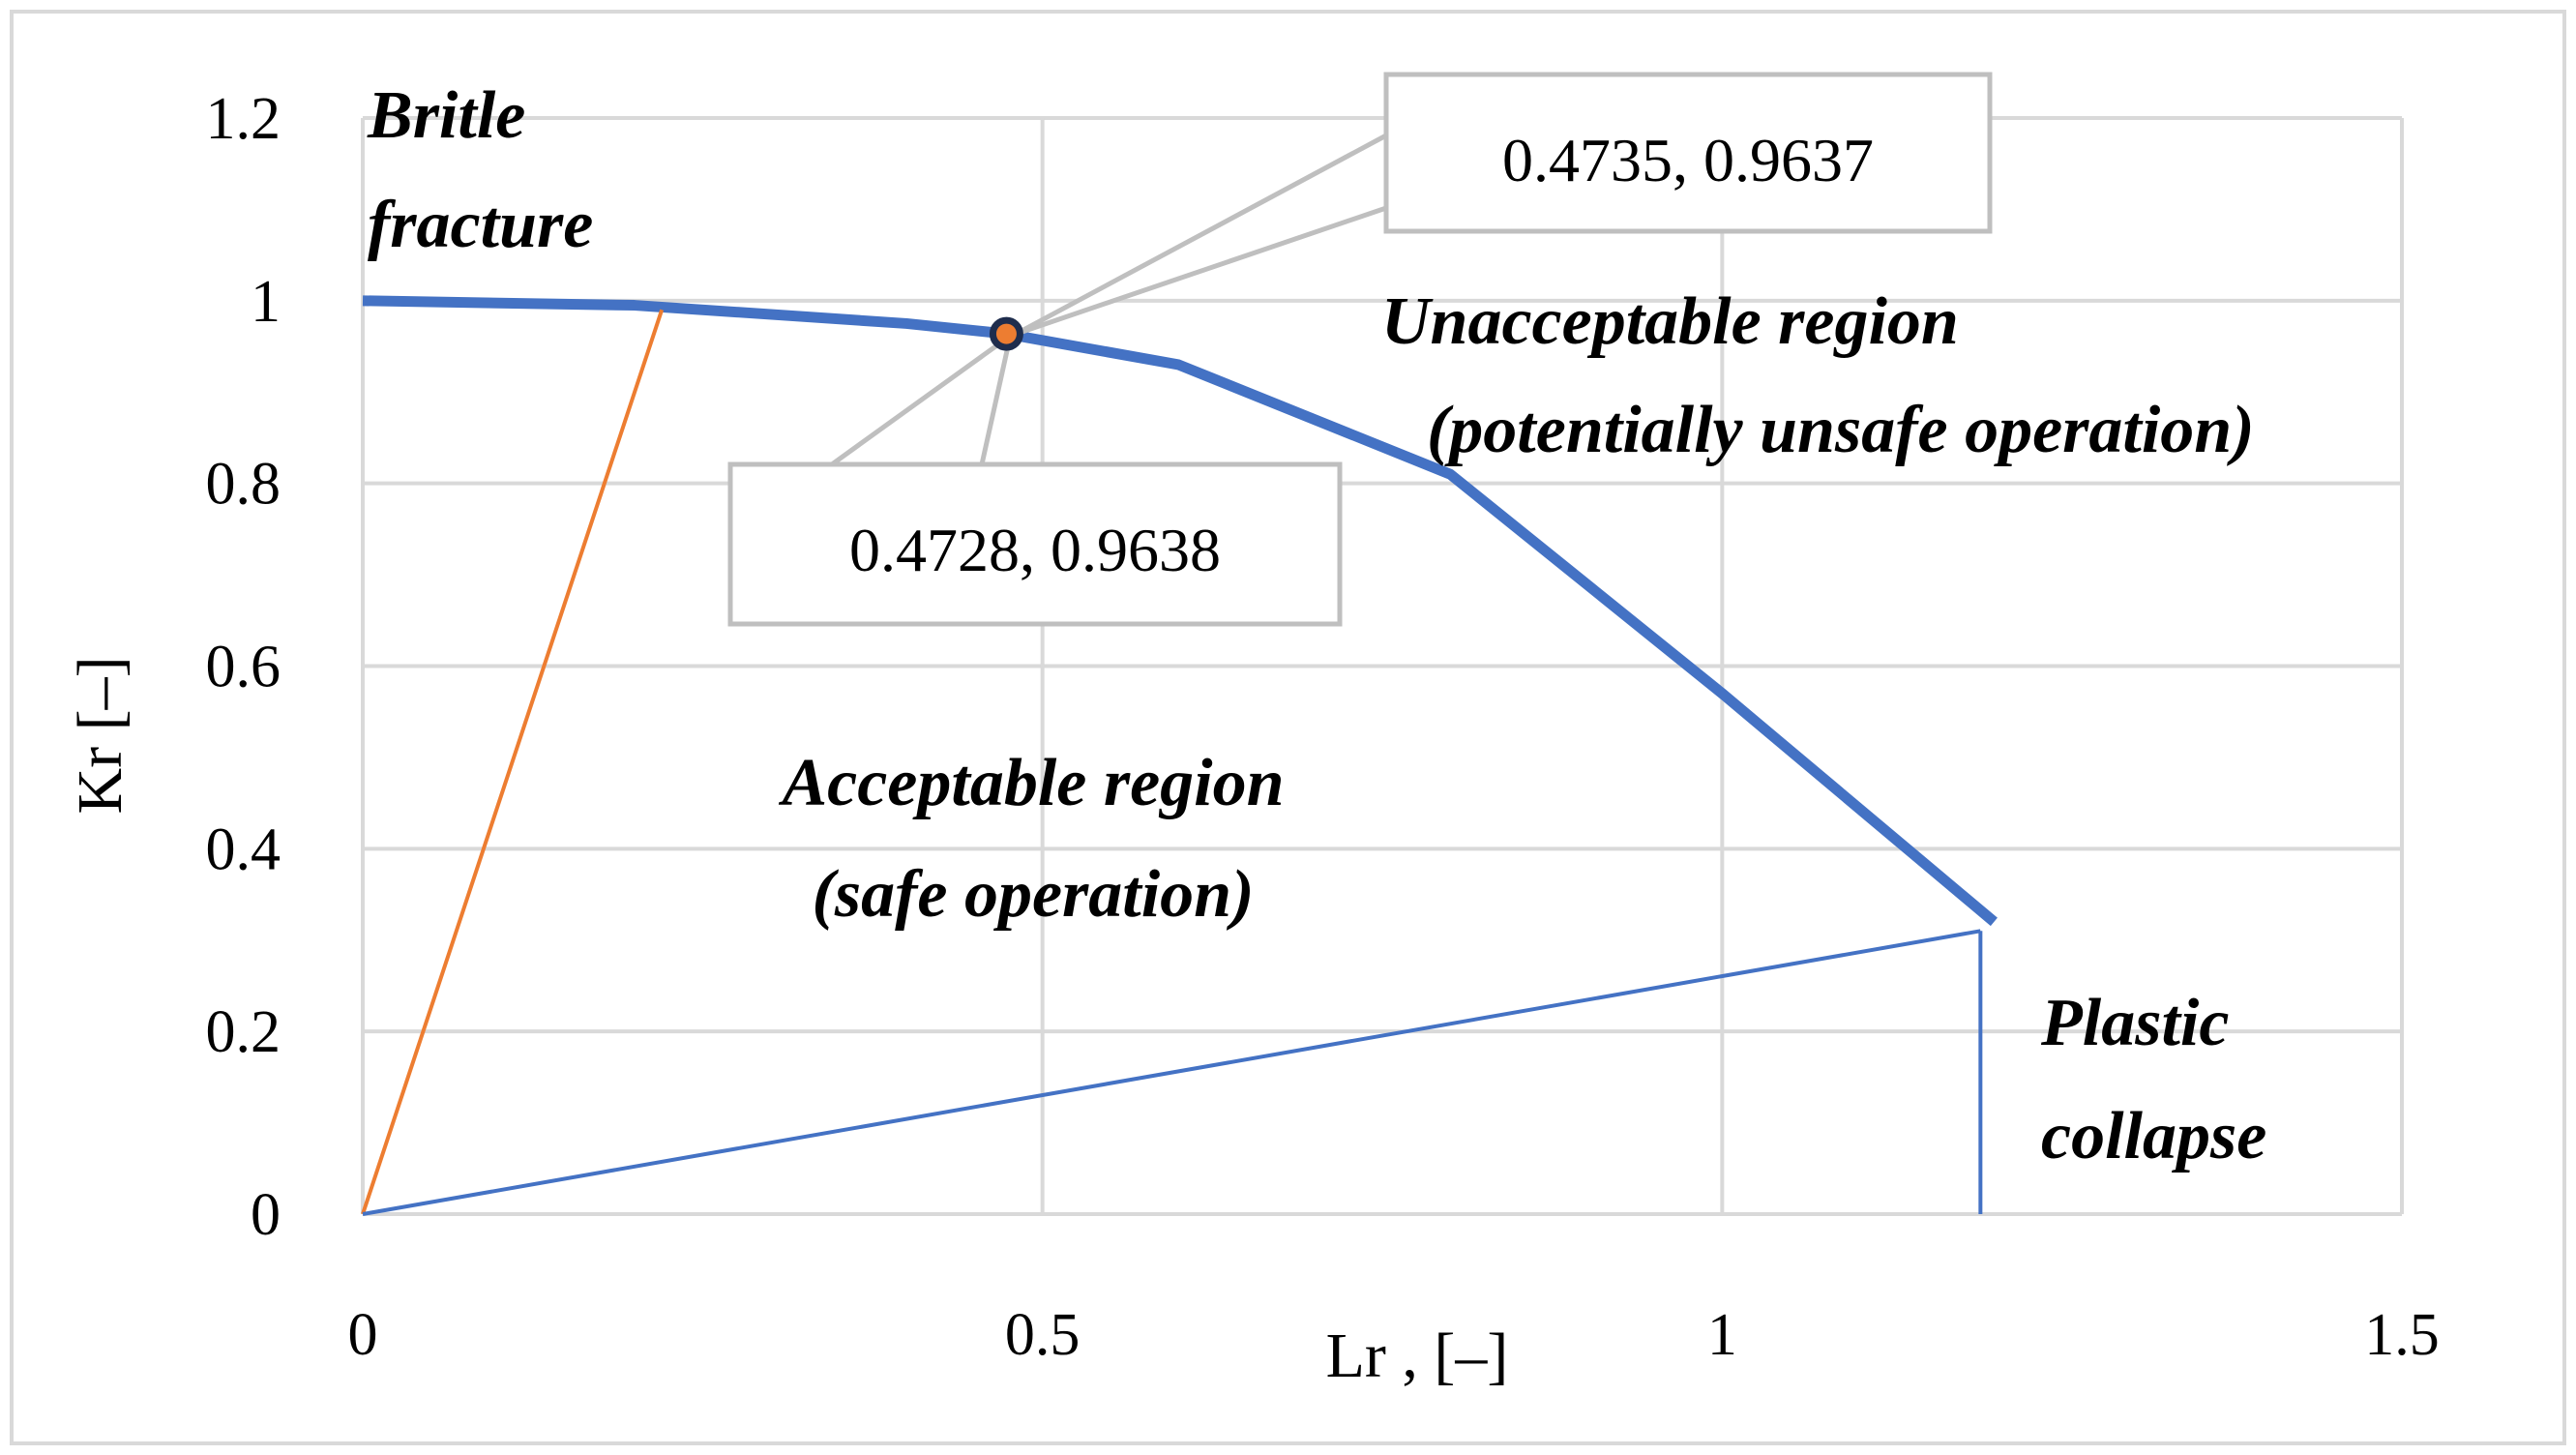  I want to click on y-tick-label: 1, so click(266, 302).